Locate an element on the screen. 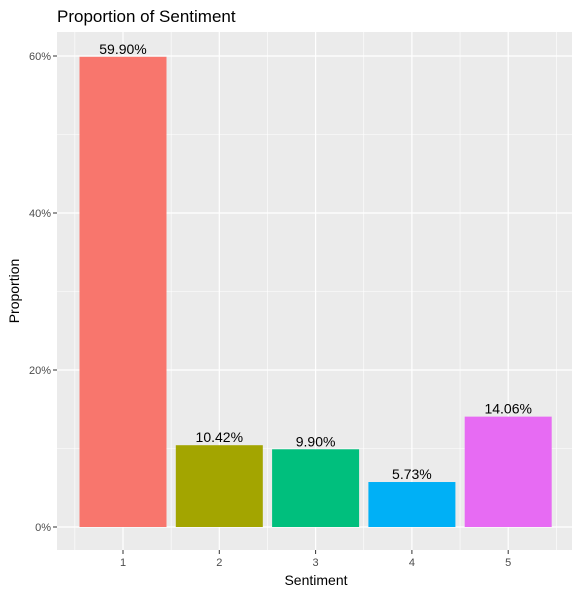 This screenshot has width=582, height=596. bar-label-5: 14.06% is located at coordinates (507, 409).